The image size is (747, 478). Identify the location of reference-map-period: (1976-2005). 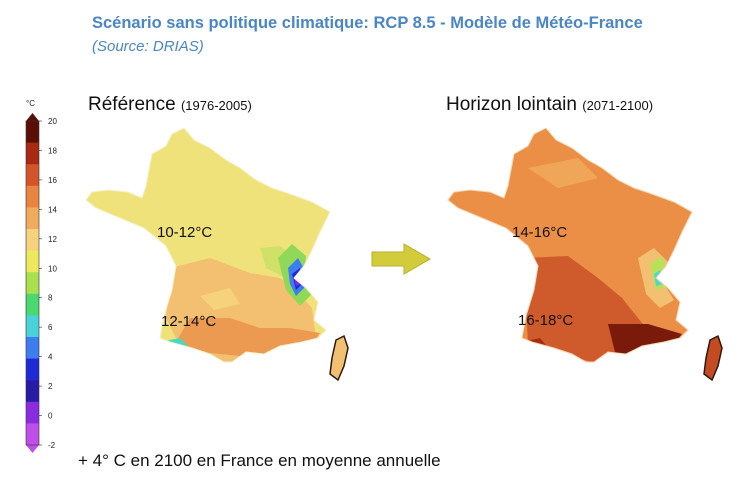
(216, 105).